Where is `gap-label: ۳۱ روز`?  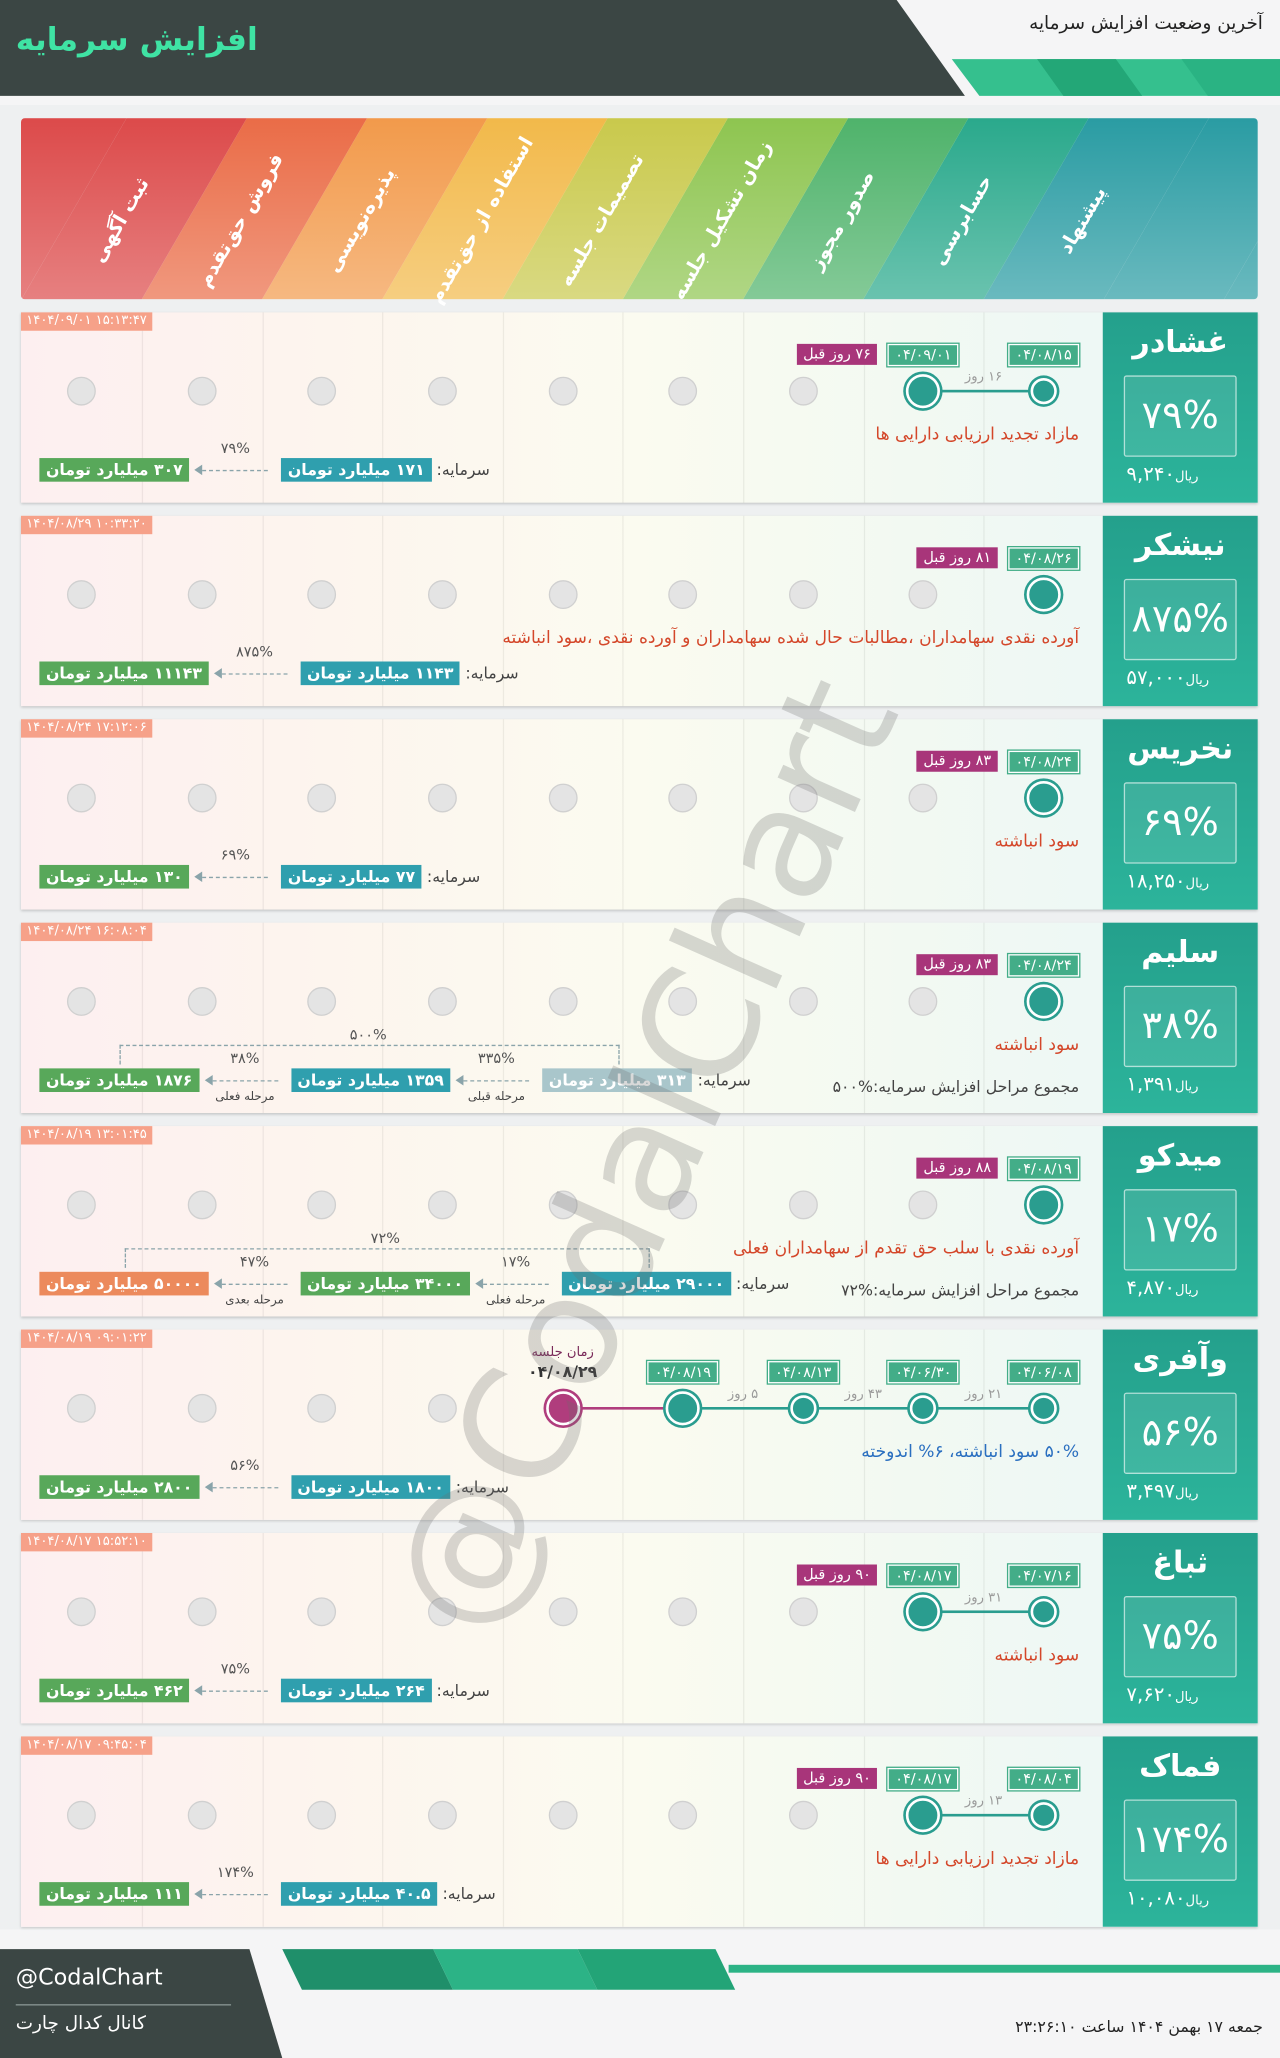
gap-label: ۳۱ روز is located at coordinates (983, 1598).